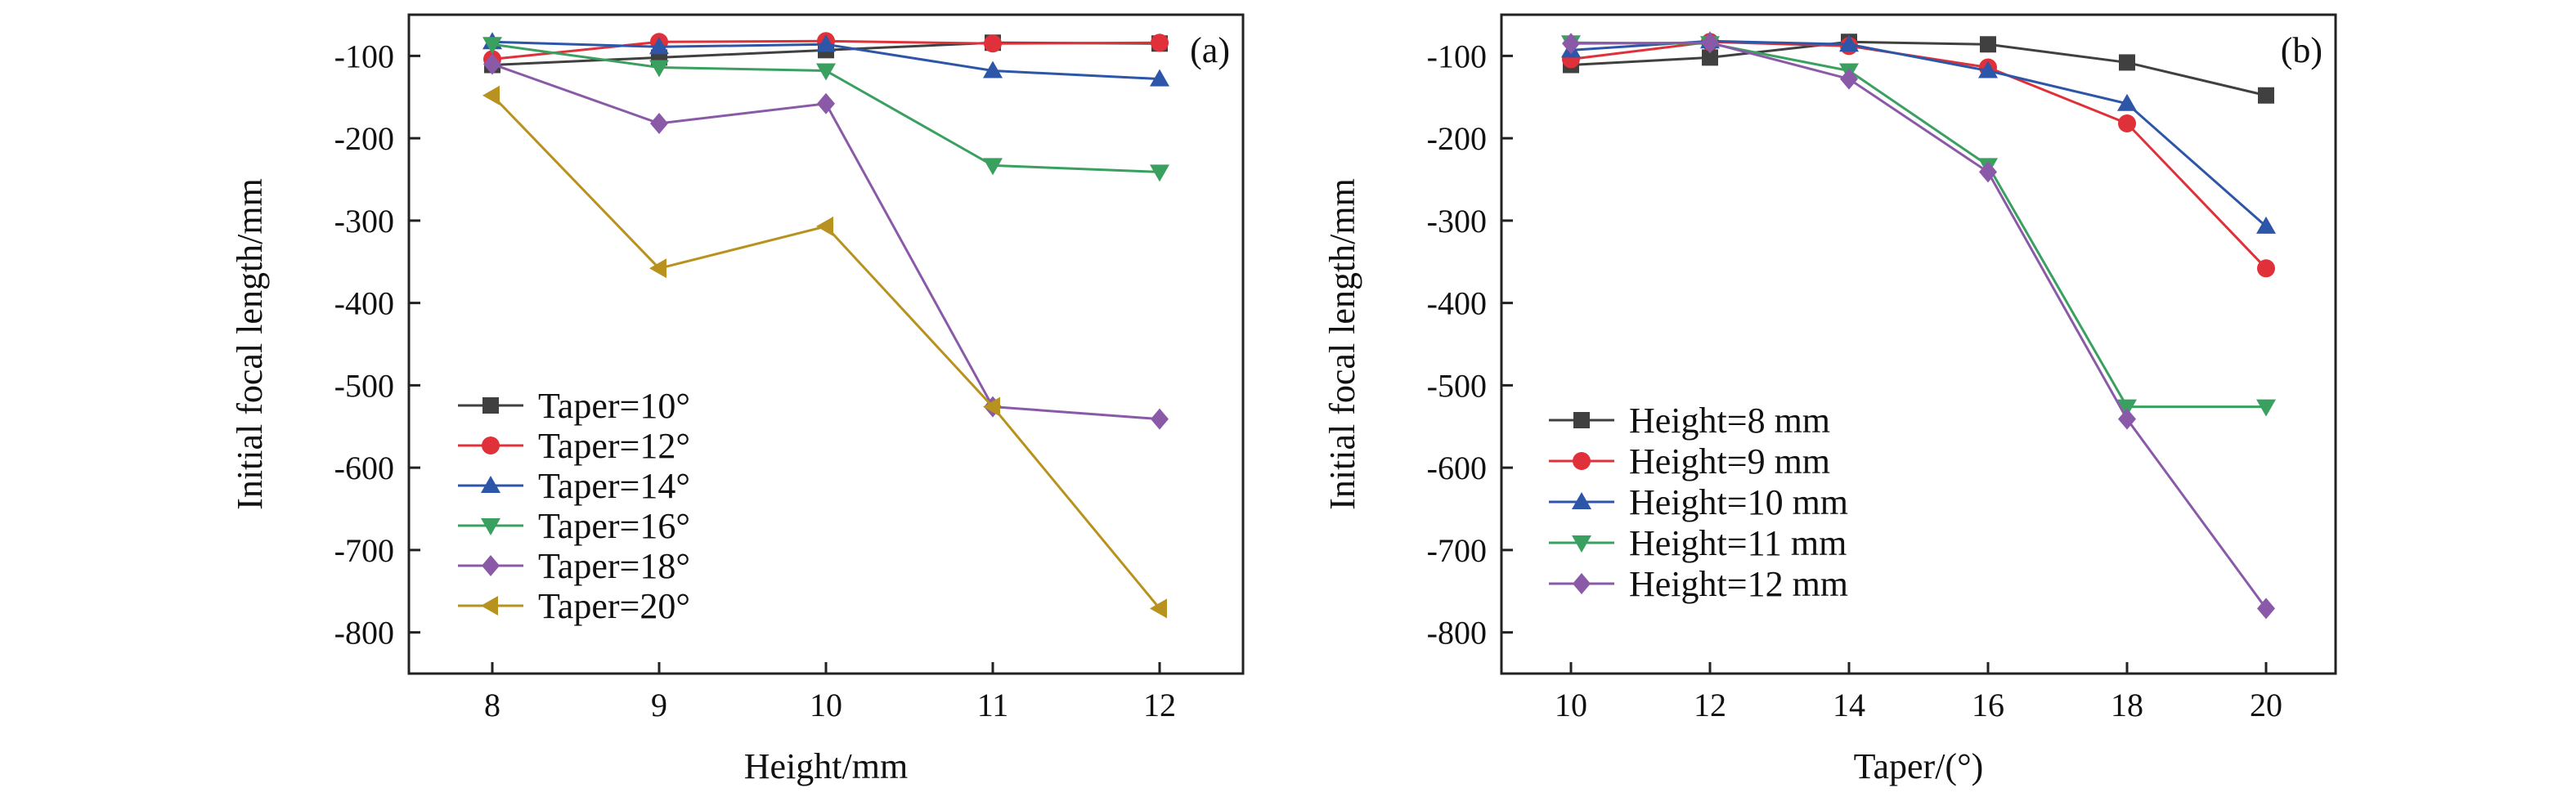  I want to click on x-axis-title: Height/mm, so click(826, 766).